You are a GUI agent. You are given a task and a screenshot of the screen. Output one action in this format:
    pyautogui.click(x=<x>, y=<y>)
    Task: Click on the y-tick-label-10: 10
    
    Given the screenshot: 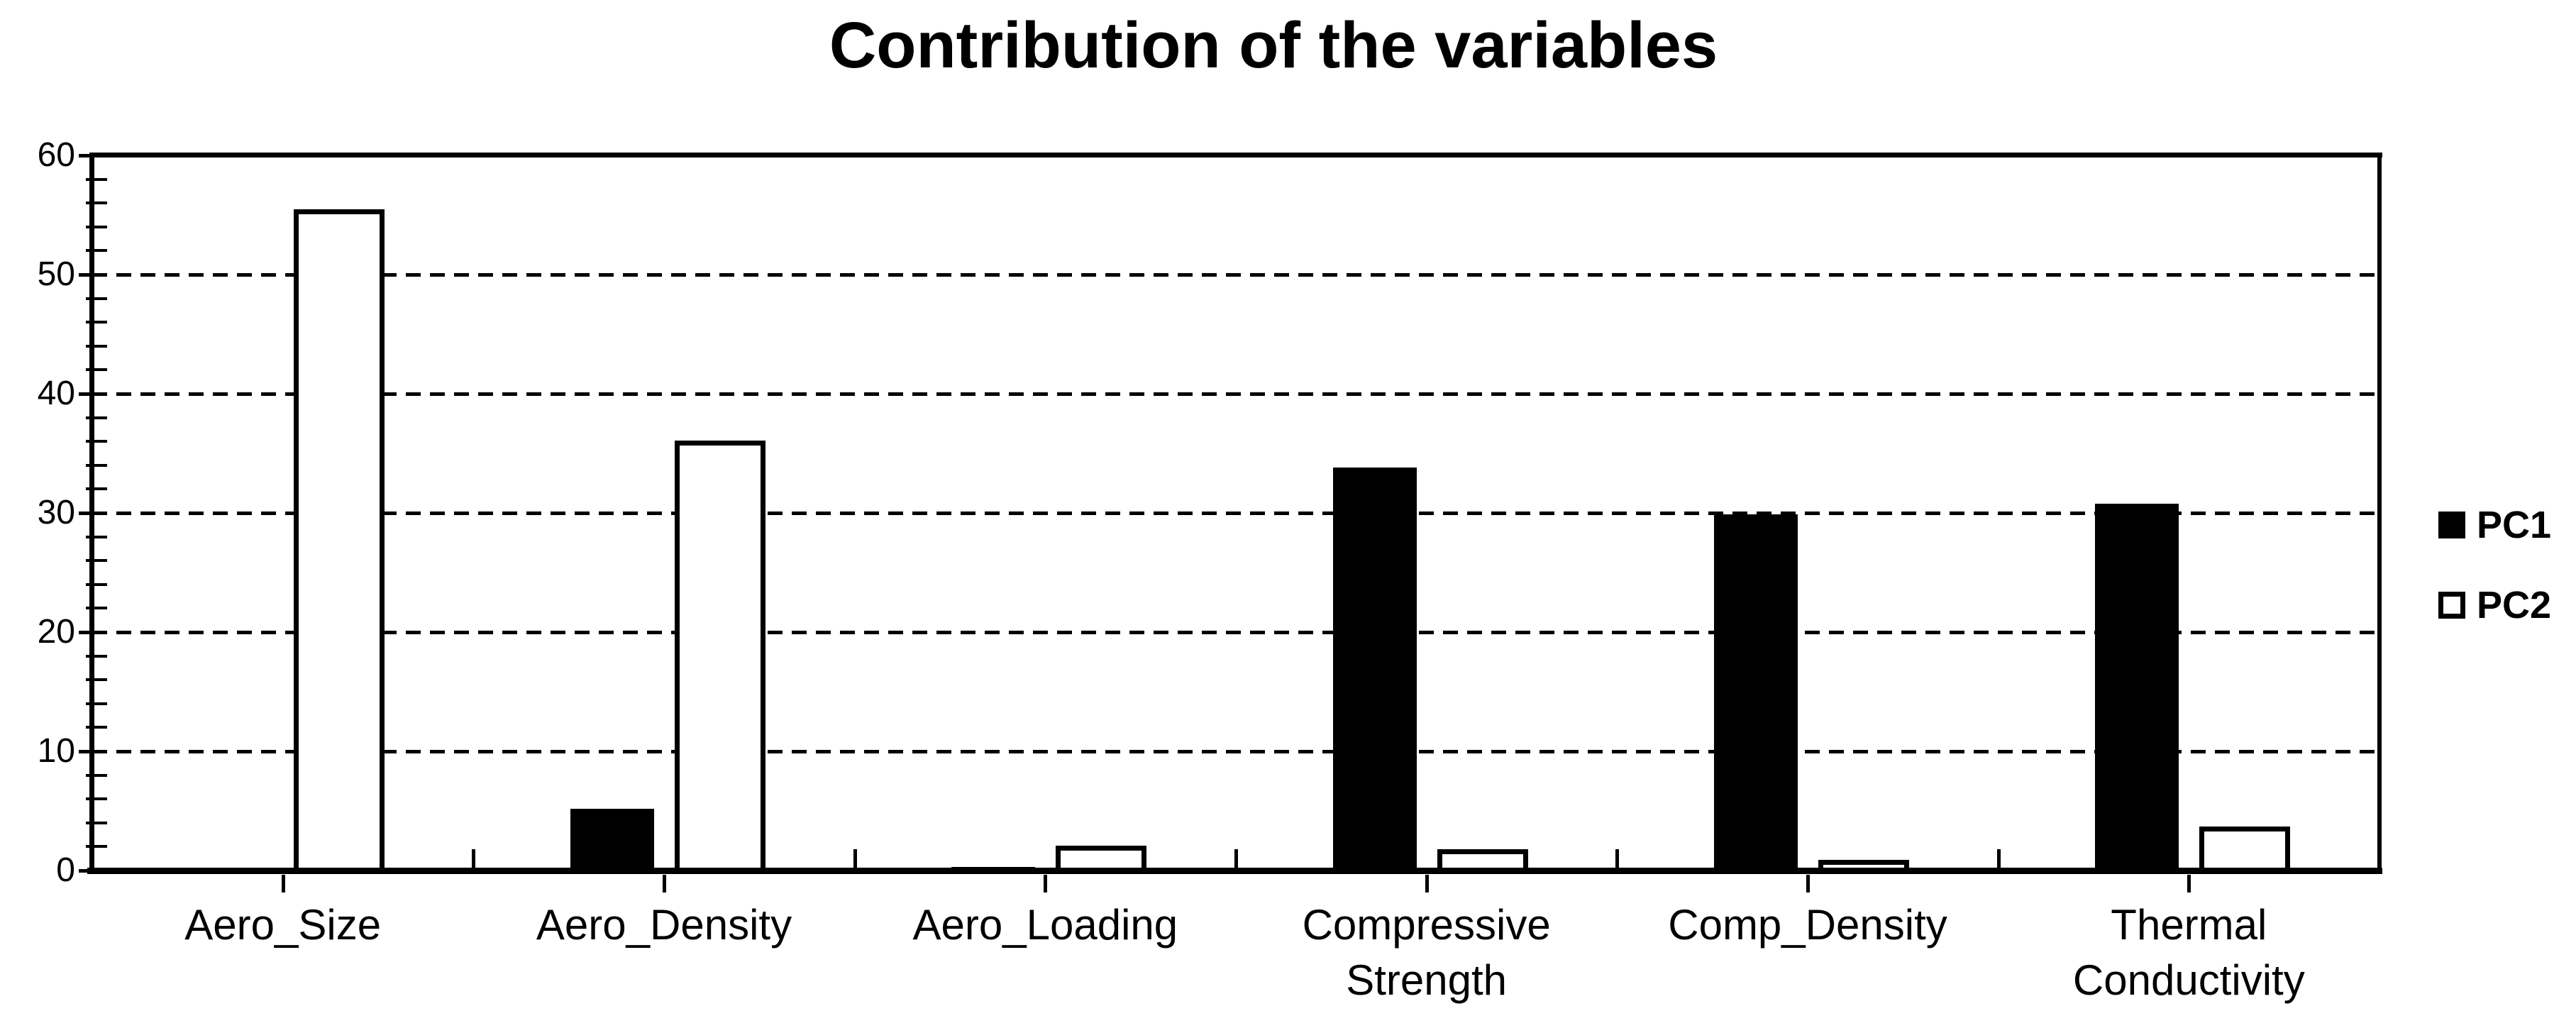 What is the action you would take?
    pyautogui.click(x=56, y=751)
    